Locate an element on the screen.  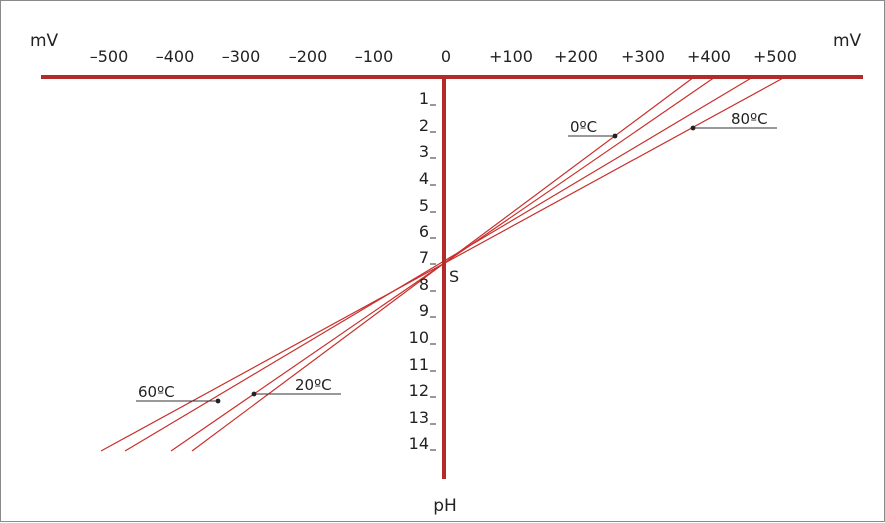
ph-tick-1: 1 is located at coordinates (424, 98).